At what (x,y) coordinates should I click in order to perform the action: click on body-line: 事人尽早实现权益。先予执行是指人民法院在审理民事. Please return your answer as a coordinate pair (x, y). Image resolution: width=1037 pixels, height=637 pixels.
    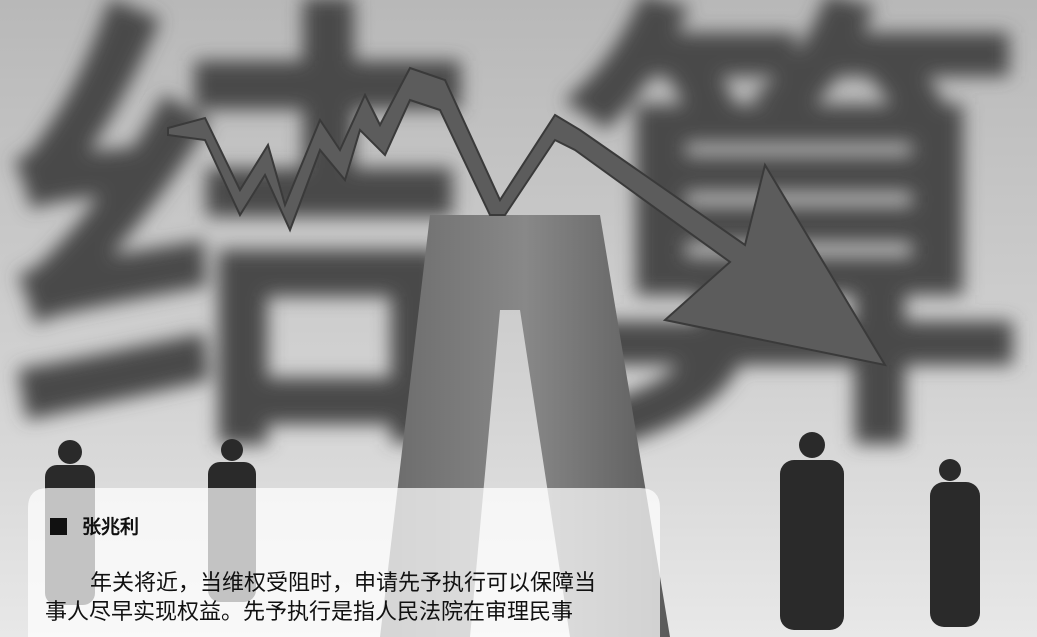
    Looking at the image, I should click on (309, 612).